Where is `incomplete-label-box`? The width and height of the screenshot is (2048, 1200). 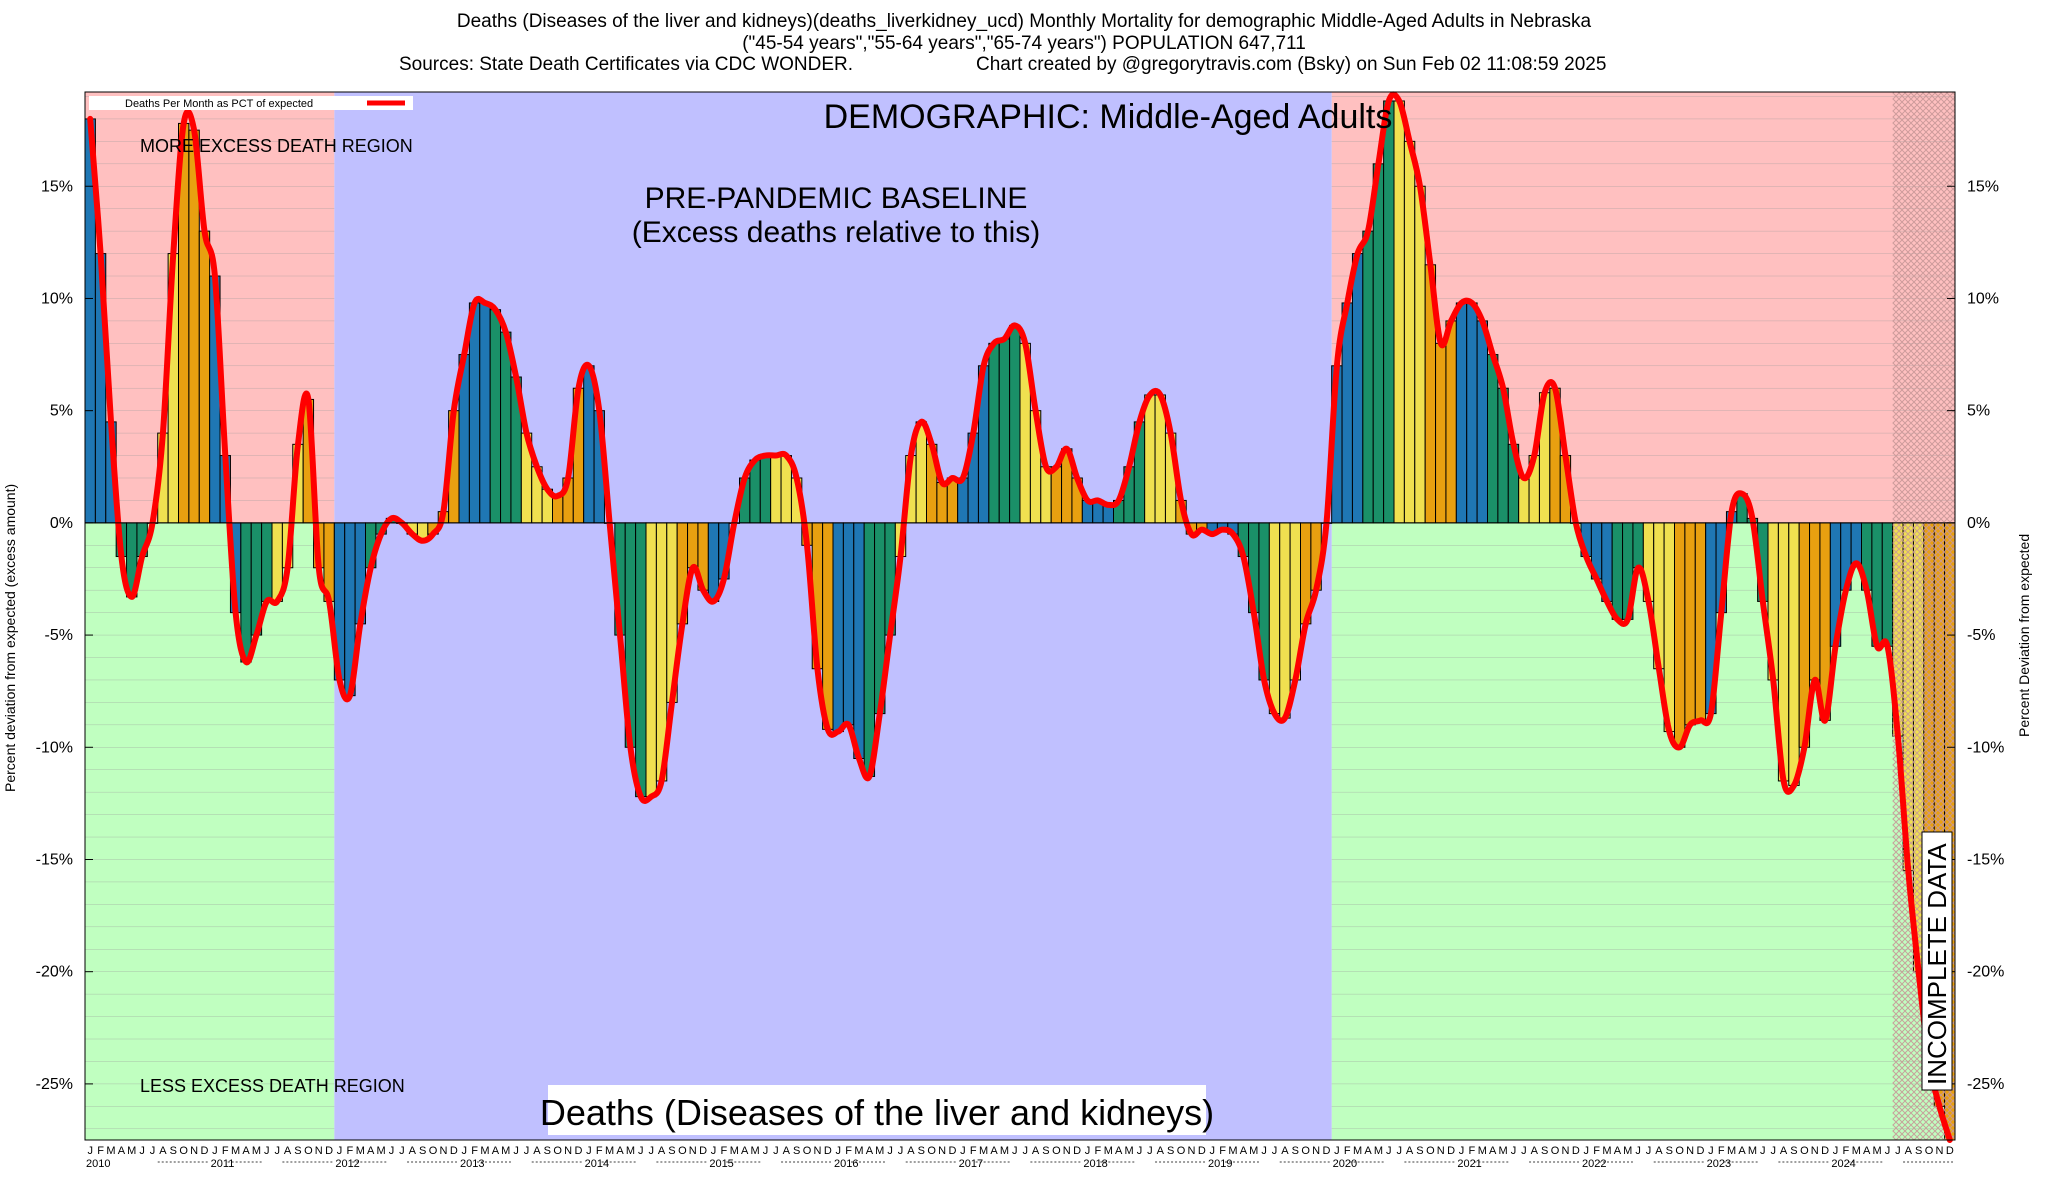 incomplete-label-box is located at coordinates (1937, 961).